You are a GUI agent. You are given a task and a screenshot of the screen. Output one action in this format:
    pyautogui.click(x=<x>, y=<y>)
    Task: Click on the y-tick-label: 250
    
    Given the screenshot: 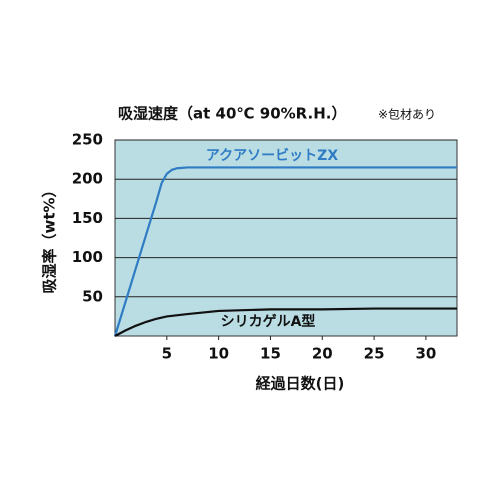 What is the action you would take?
    pyautogui.click(x=87, y=140)
    